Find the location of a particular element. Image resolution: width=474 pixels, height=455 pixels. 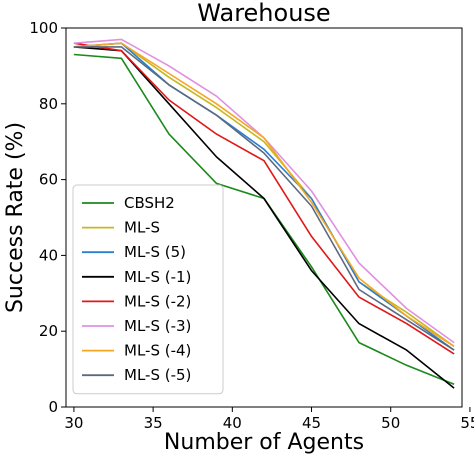

x-tick-label: 45 is located at coordinates (311, 423).